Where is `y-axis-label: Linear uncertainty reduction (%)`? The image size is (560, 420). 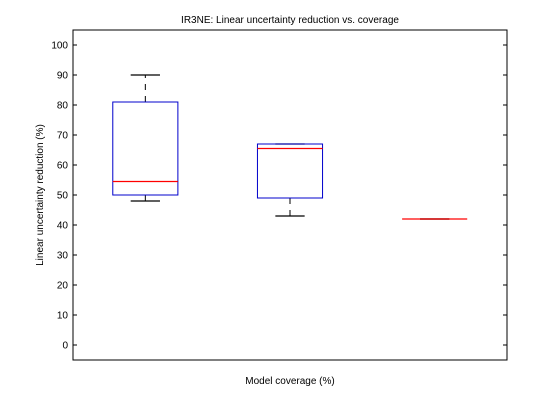 y-axis-label: Linear uncertainty reduction (%) is located at coordinates (40, 195).